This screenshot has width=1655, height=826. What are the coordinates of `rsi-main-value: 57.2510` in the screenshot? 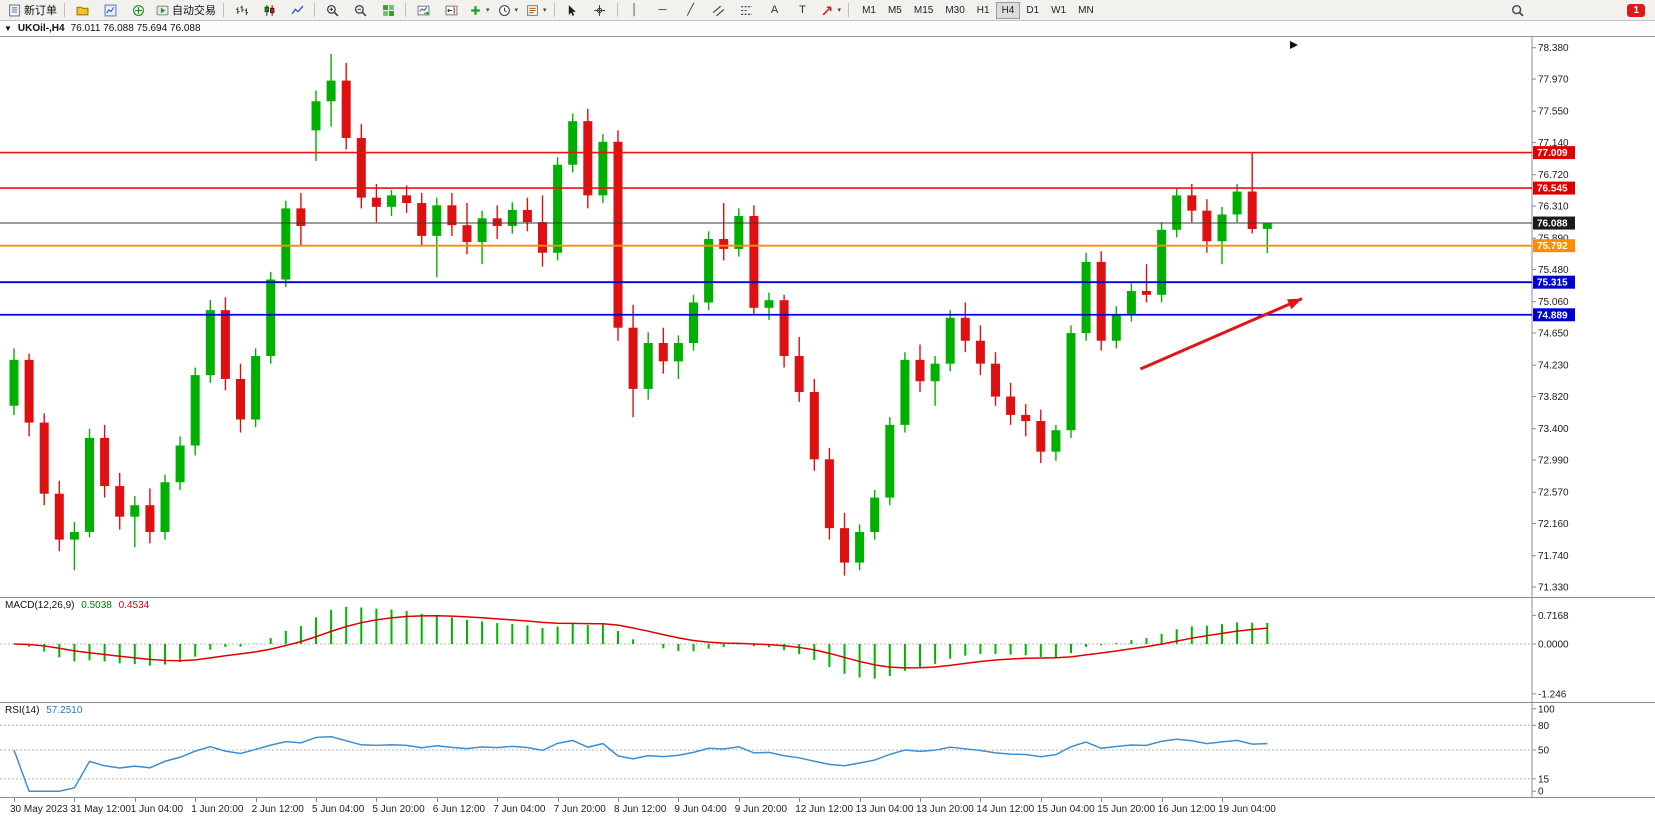 It's located at (64, 710).